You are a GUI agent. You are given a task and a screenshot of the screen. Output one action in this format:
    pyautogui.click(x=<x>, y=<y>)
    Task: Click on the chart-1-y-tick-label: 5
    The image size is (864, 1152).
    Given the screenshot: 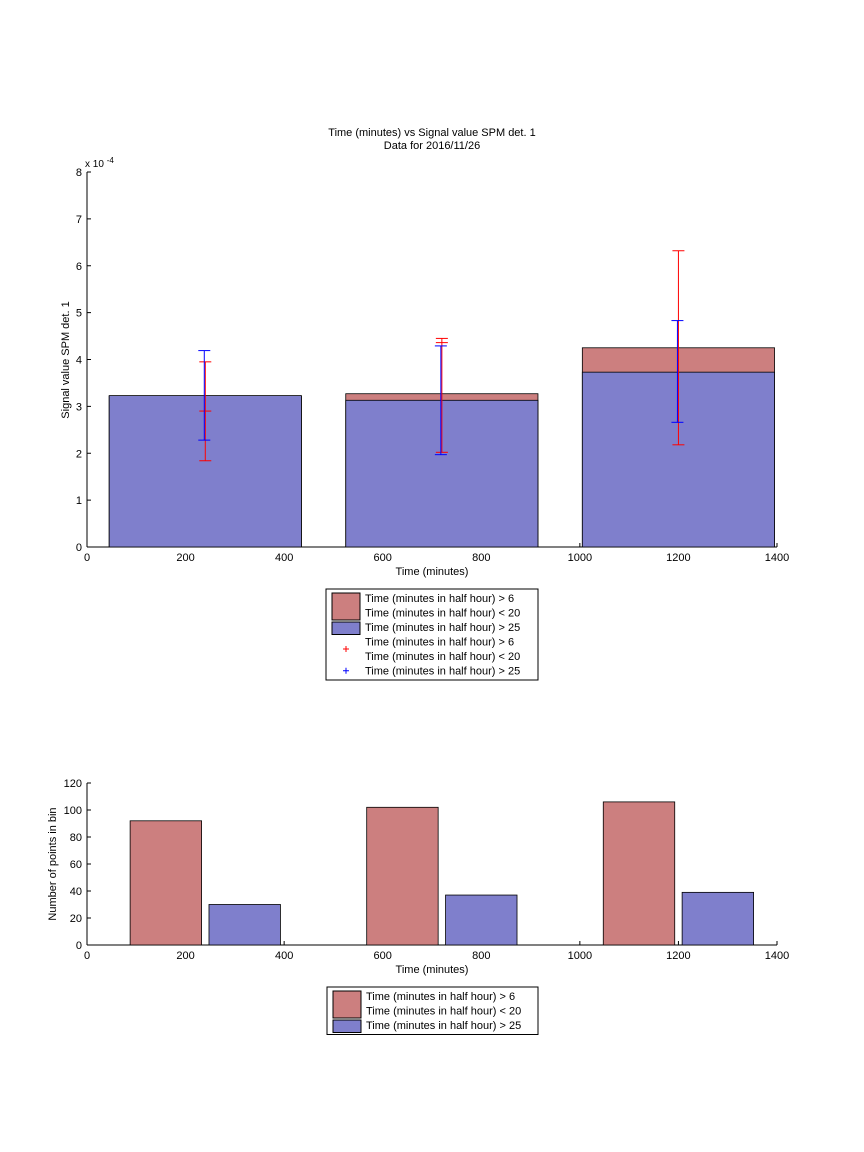 What is the action you would take?
    pyautogui.click(x=79, y=314)
    